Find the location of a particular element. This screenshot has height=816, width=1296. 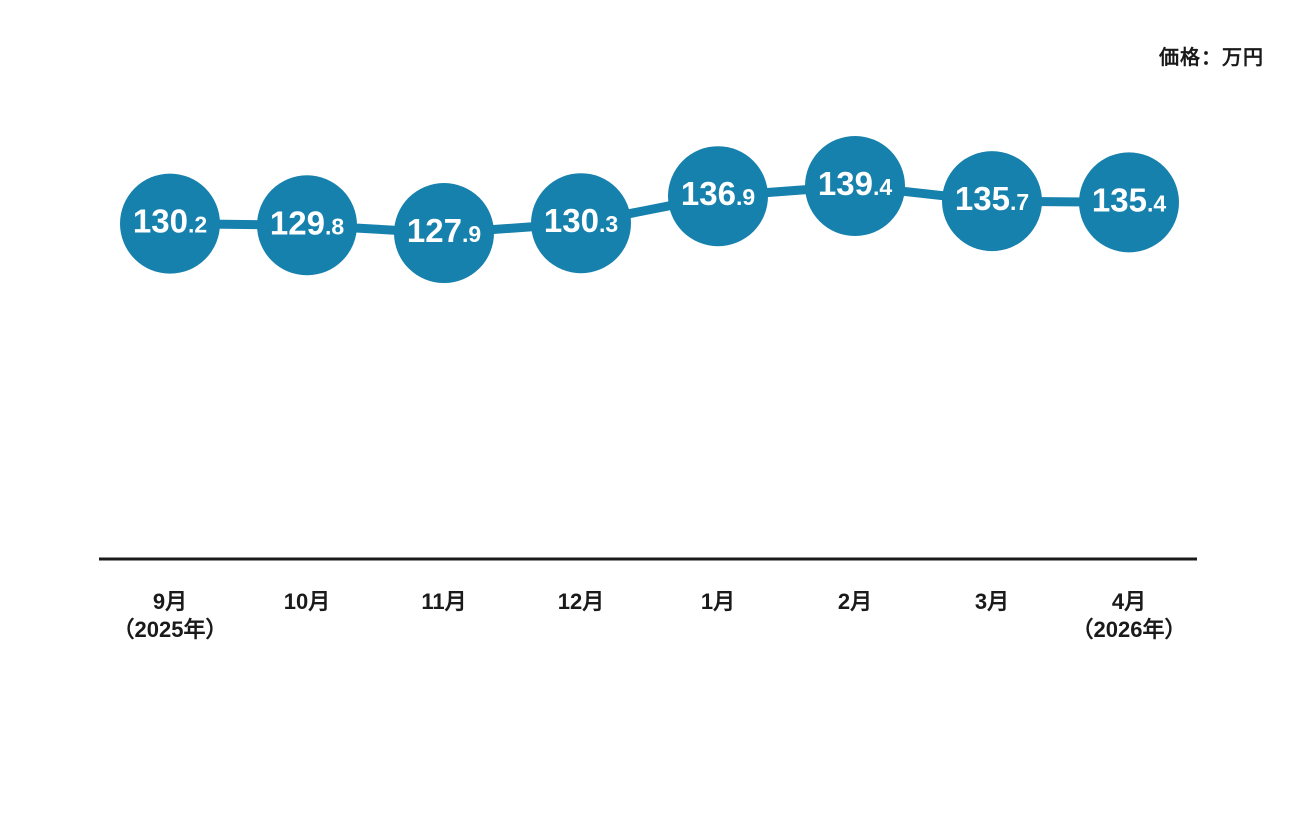

data-point-value: 127.9 is located at coordinates (444, 230).